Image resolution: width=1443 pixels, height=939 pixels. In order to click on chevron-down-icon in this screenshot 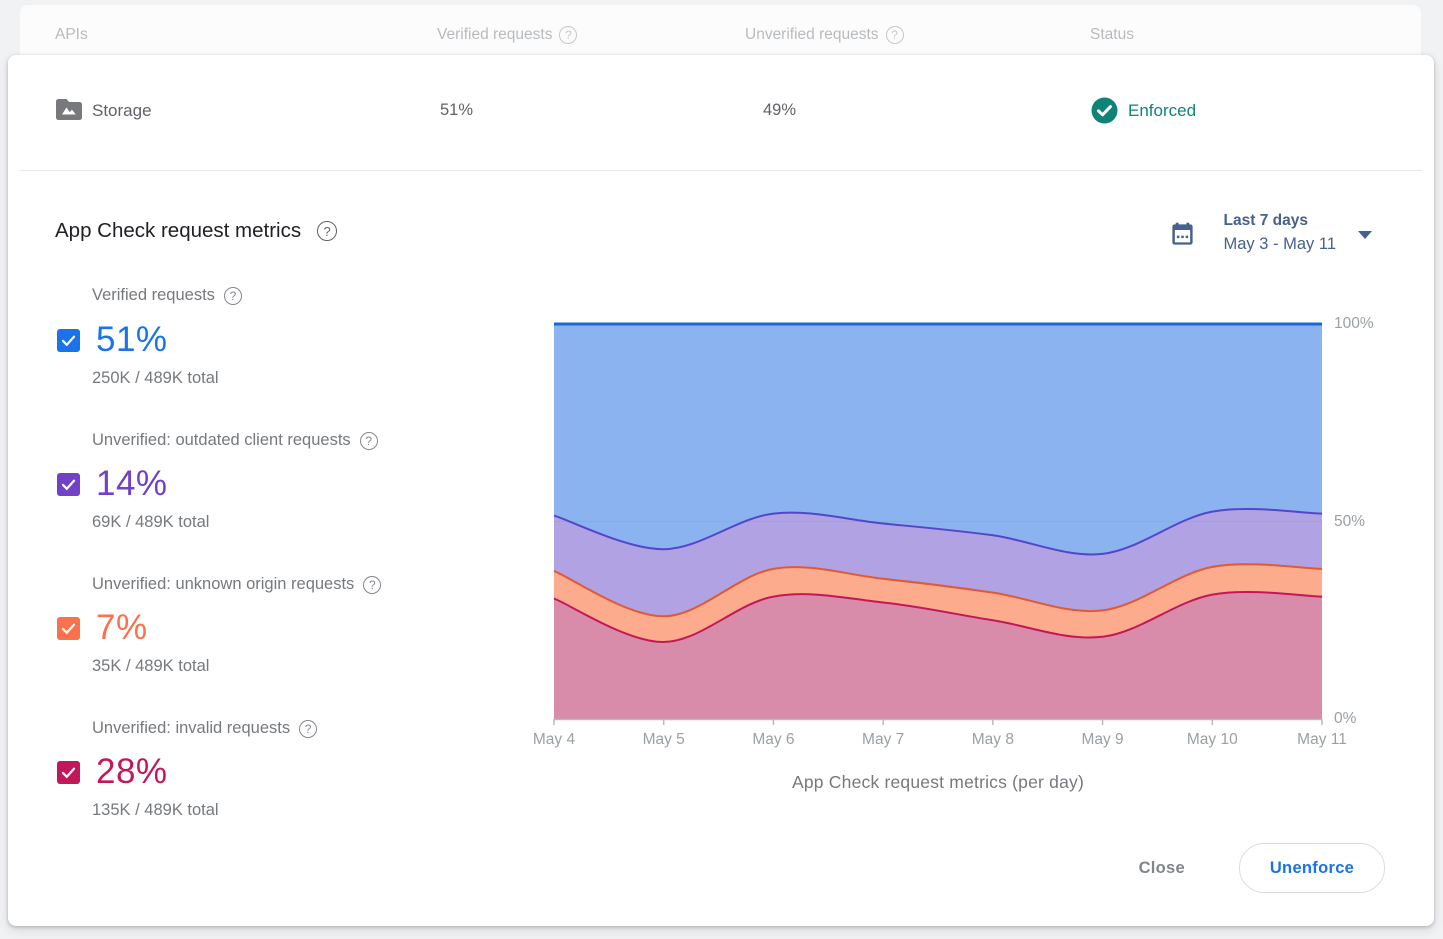, I will do `click(1365, 235)`.